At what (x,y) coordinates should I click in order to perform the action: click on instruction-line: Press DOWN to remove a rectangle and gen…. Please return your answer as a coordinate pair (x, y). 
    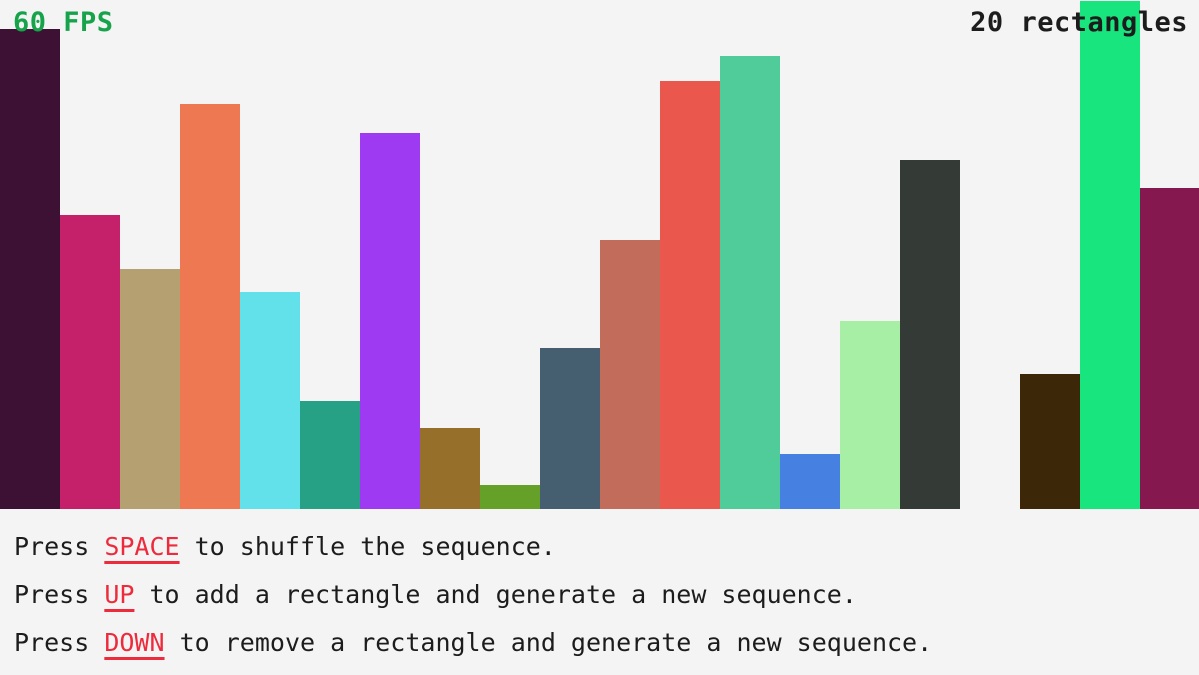
    Looking at the image, I should click on (606, 643).